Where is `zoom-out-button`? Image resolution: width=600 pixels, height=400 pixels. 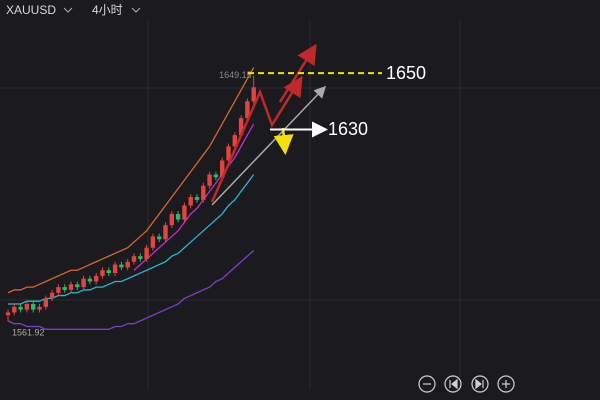 zoom-out-button is located at coordinates (427, 384).